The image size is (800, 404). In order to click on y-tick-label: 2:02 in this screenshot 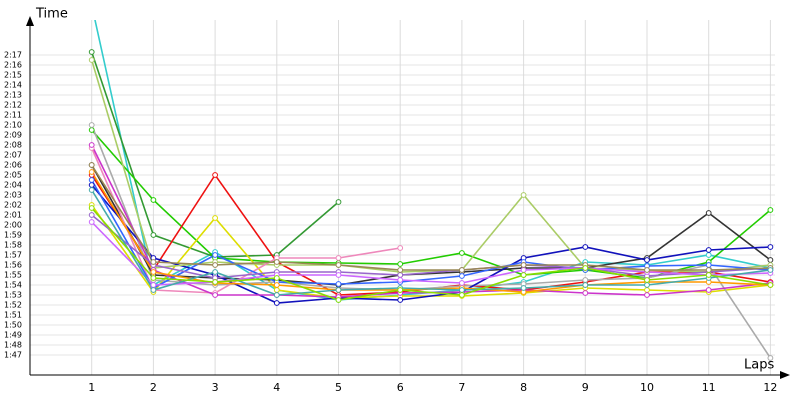, I will do `click(13, 205)`.